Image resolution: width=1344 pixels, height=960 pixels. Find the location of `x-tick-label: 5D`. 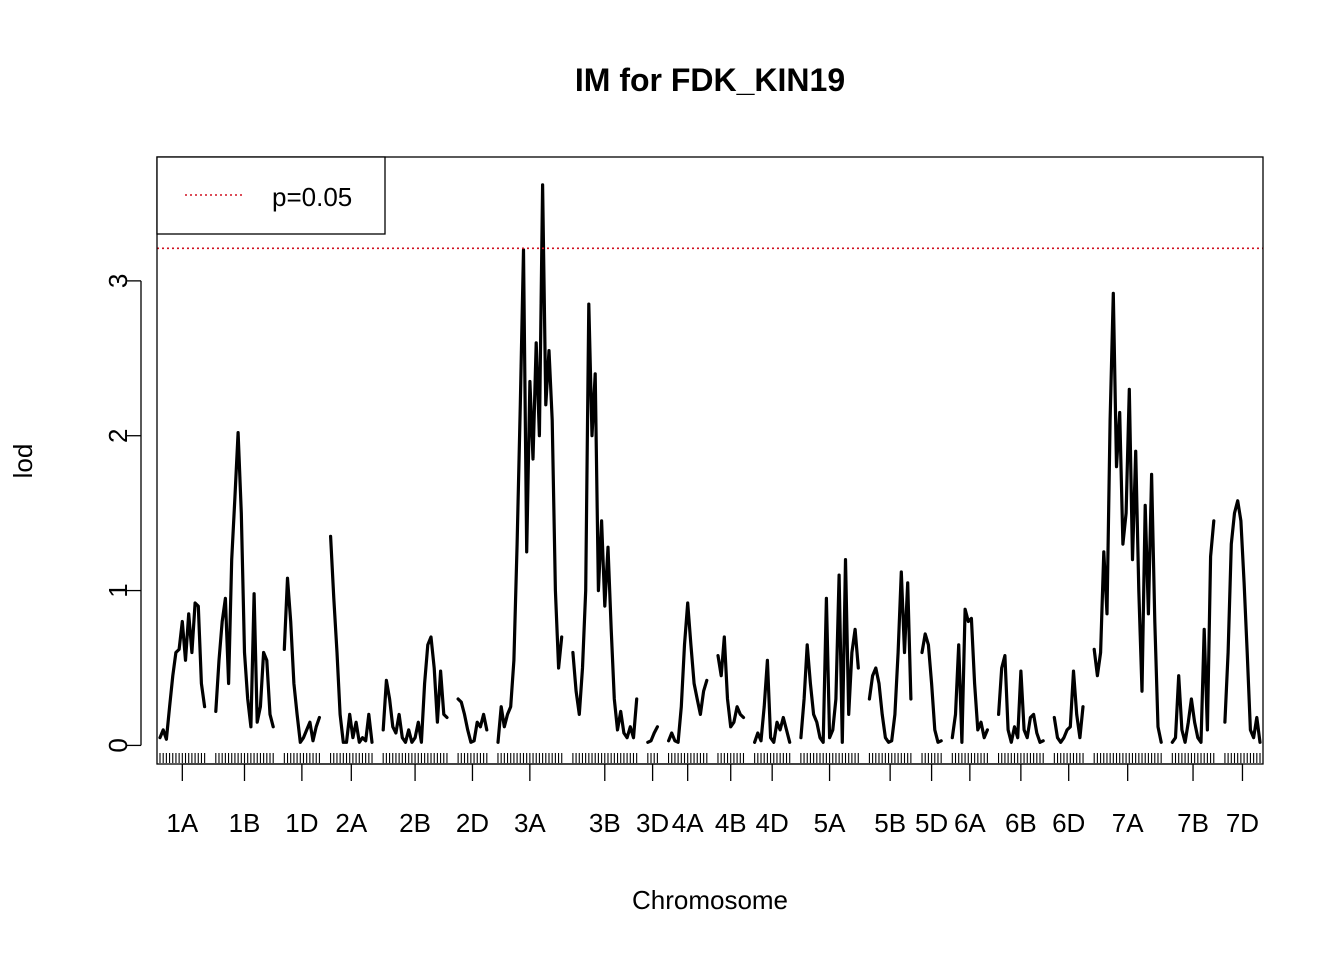

x-tick-label: 5D is located at coordinates (931, 823).